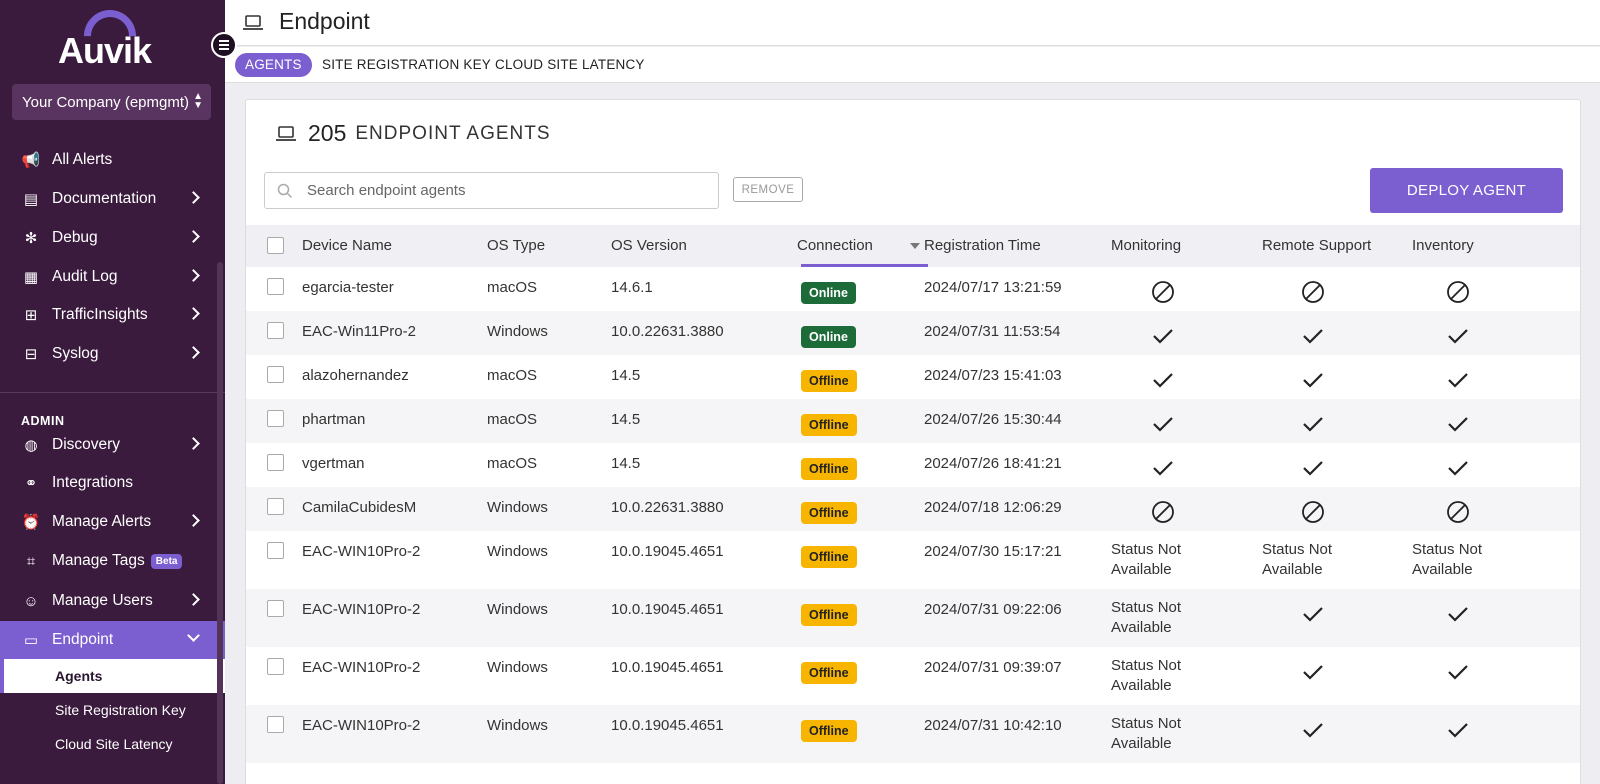 This screenshot has height=784, width=1600. What do you see at coordinates (112, 561) in the screenshot?
I see `sidebar-item-manage-tags: ⌗ Manage Tags Beta` at bounding box center [112, 561].